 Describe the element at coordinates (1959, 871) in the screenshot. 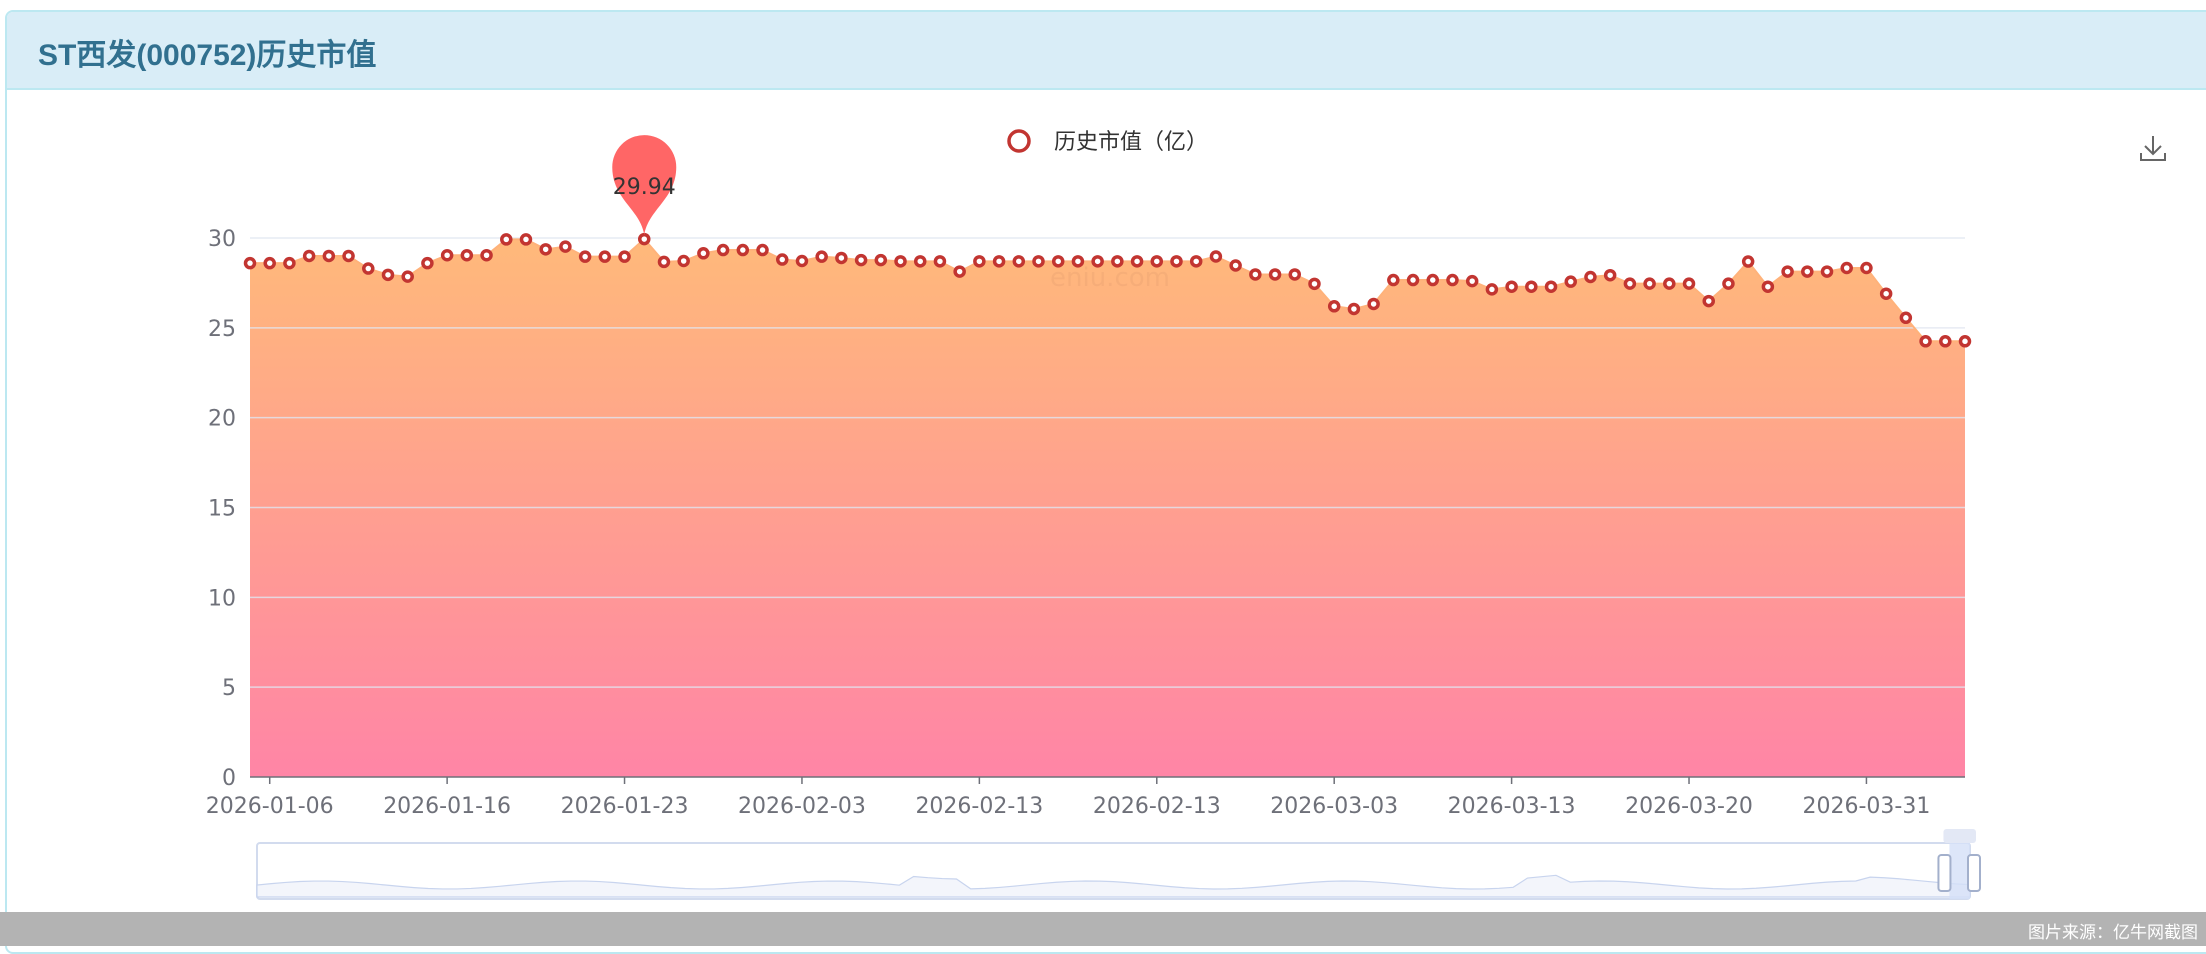

I see `datazoom-window` at that location.